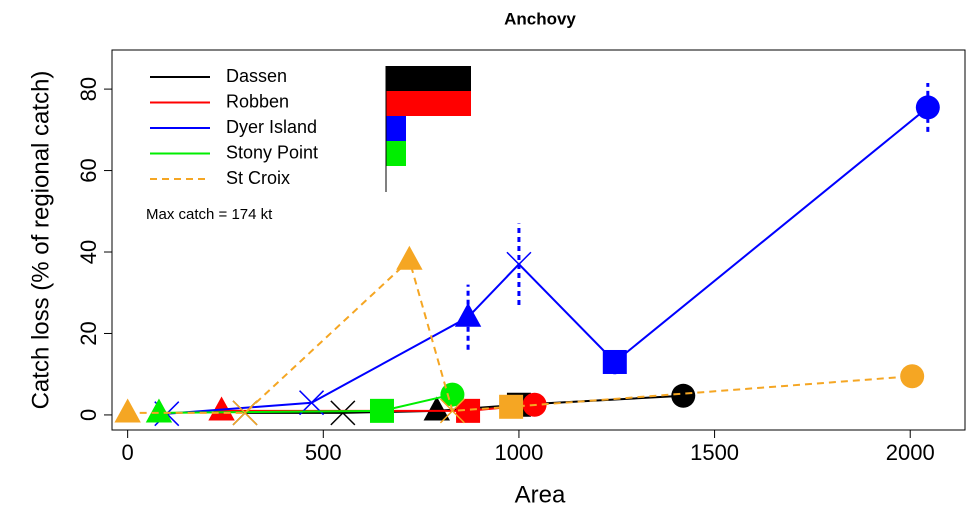 This screenshot has height=512, width=972. I want to click on y-axis-label: Catch loss (% of regional catch), so click(40, 240).